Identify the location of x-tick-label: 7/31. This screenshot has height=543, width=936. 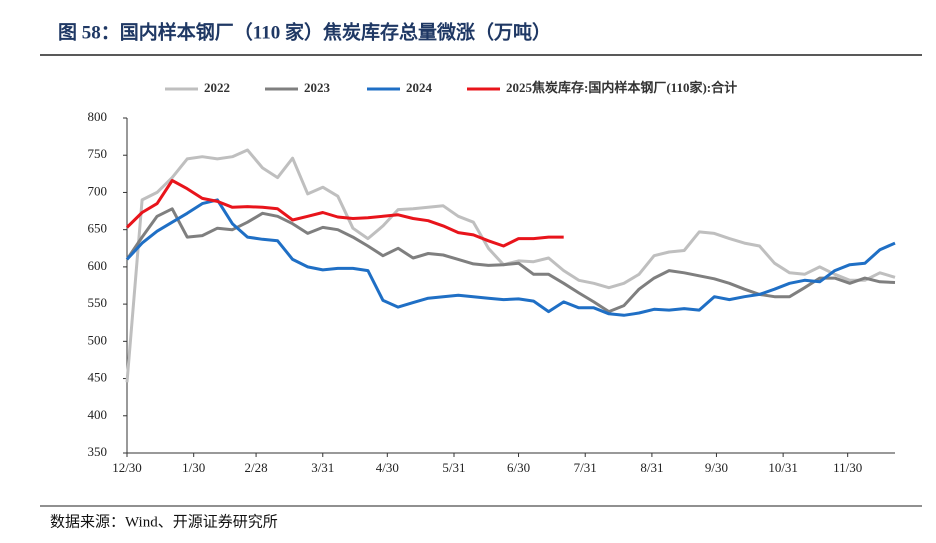
(585, 467).